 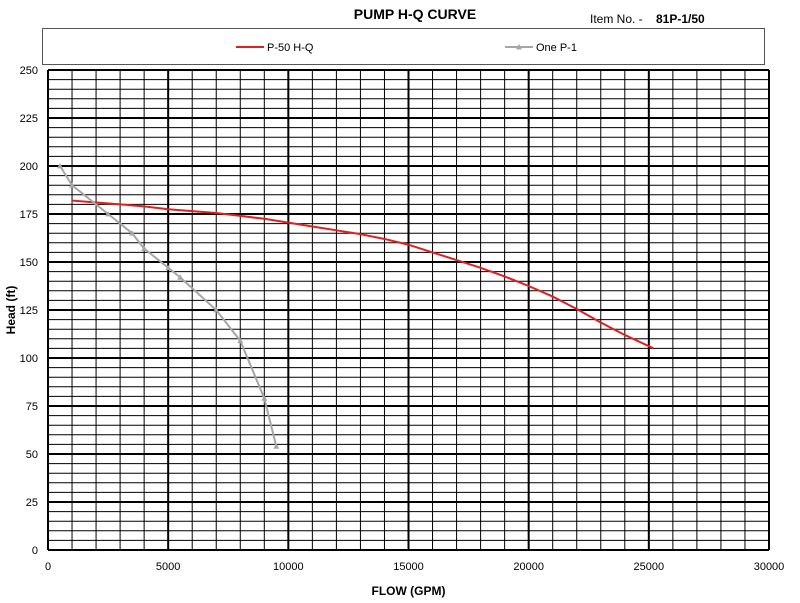 What do you see at coordinates (11, 310) in the screenshot?
I see `y-axis-label: Head (ft)` at bounding box center [11, 310].